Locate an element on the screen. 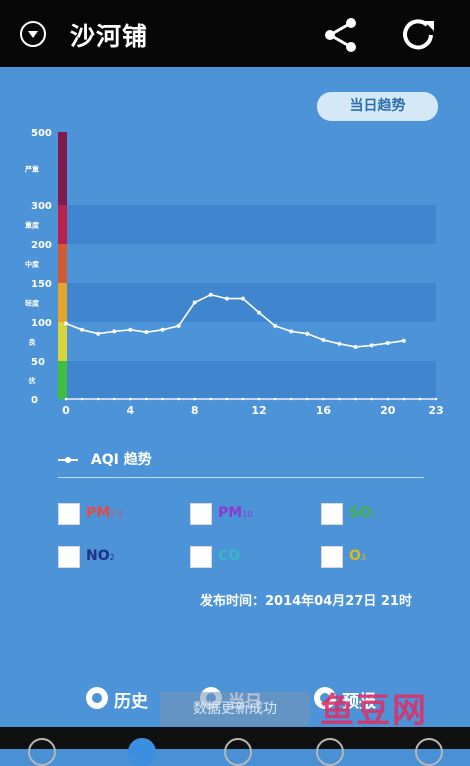 The height and width of the screenshot is (766, 470). legend-line-icon is located at coordinates (68, 460).